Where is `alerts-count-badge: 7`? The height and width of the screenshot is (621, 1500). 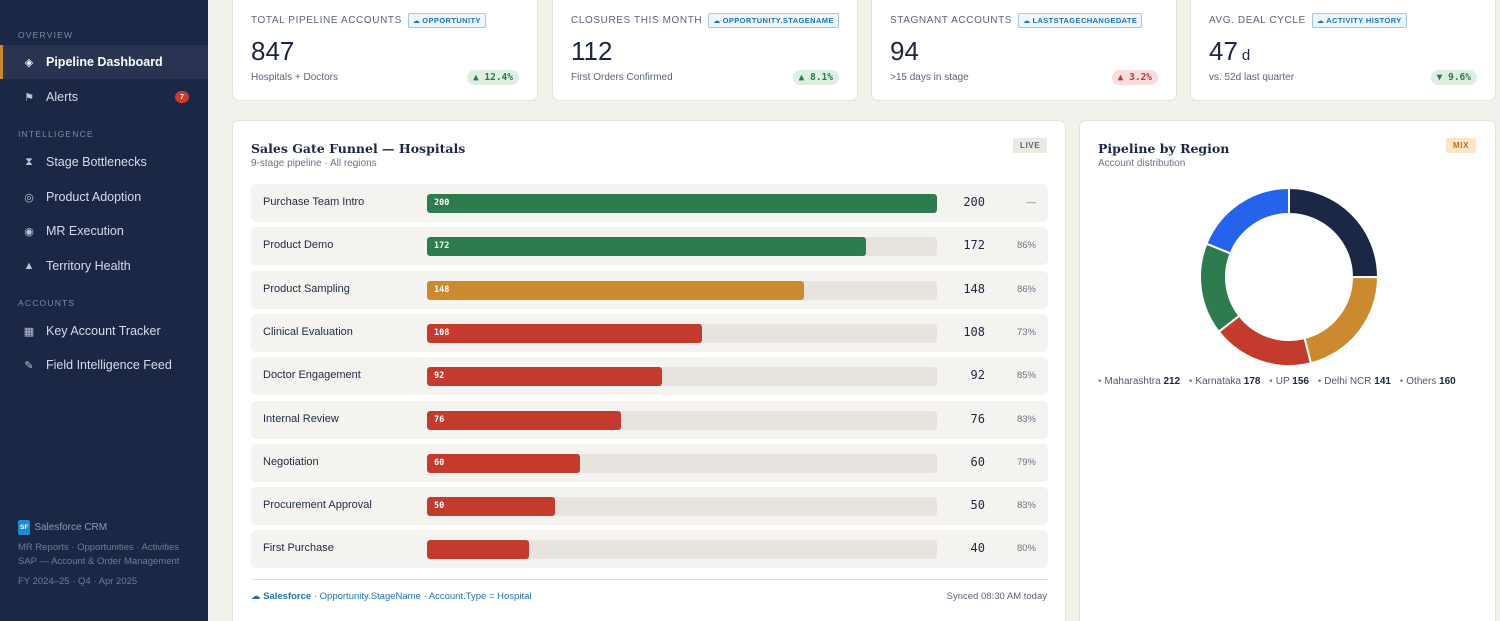
alerts-count-badge: 7 is located at coordinates (182, 97).